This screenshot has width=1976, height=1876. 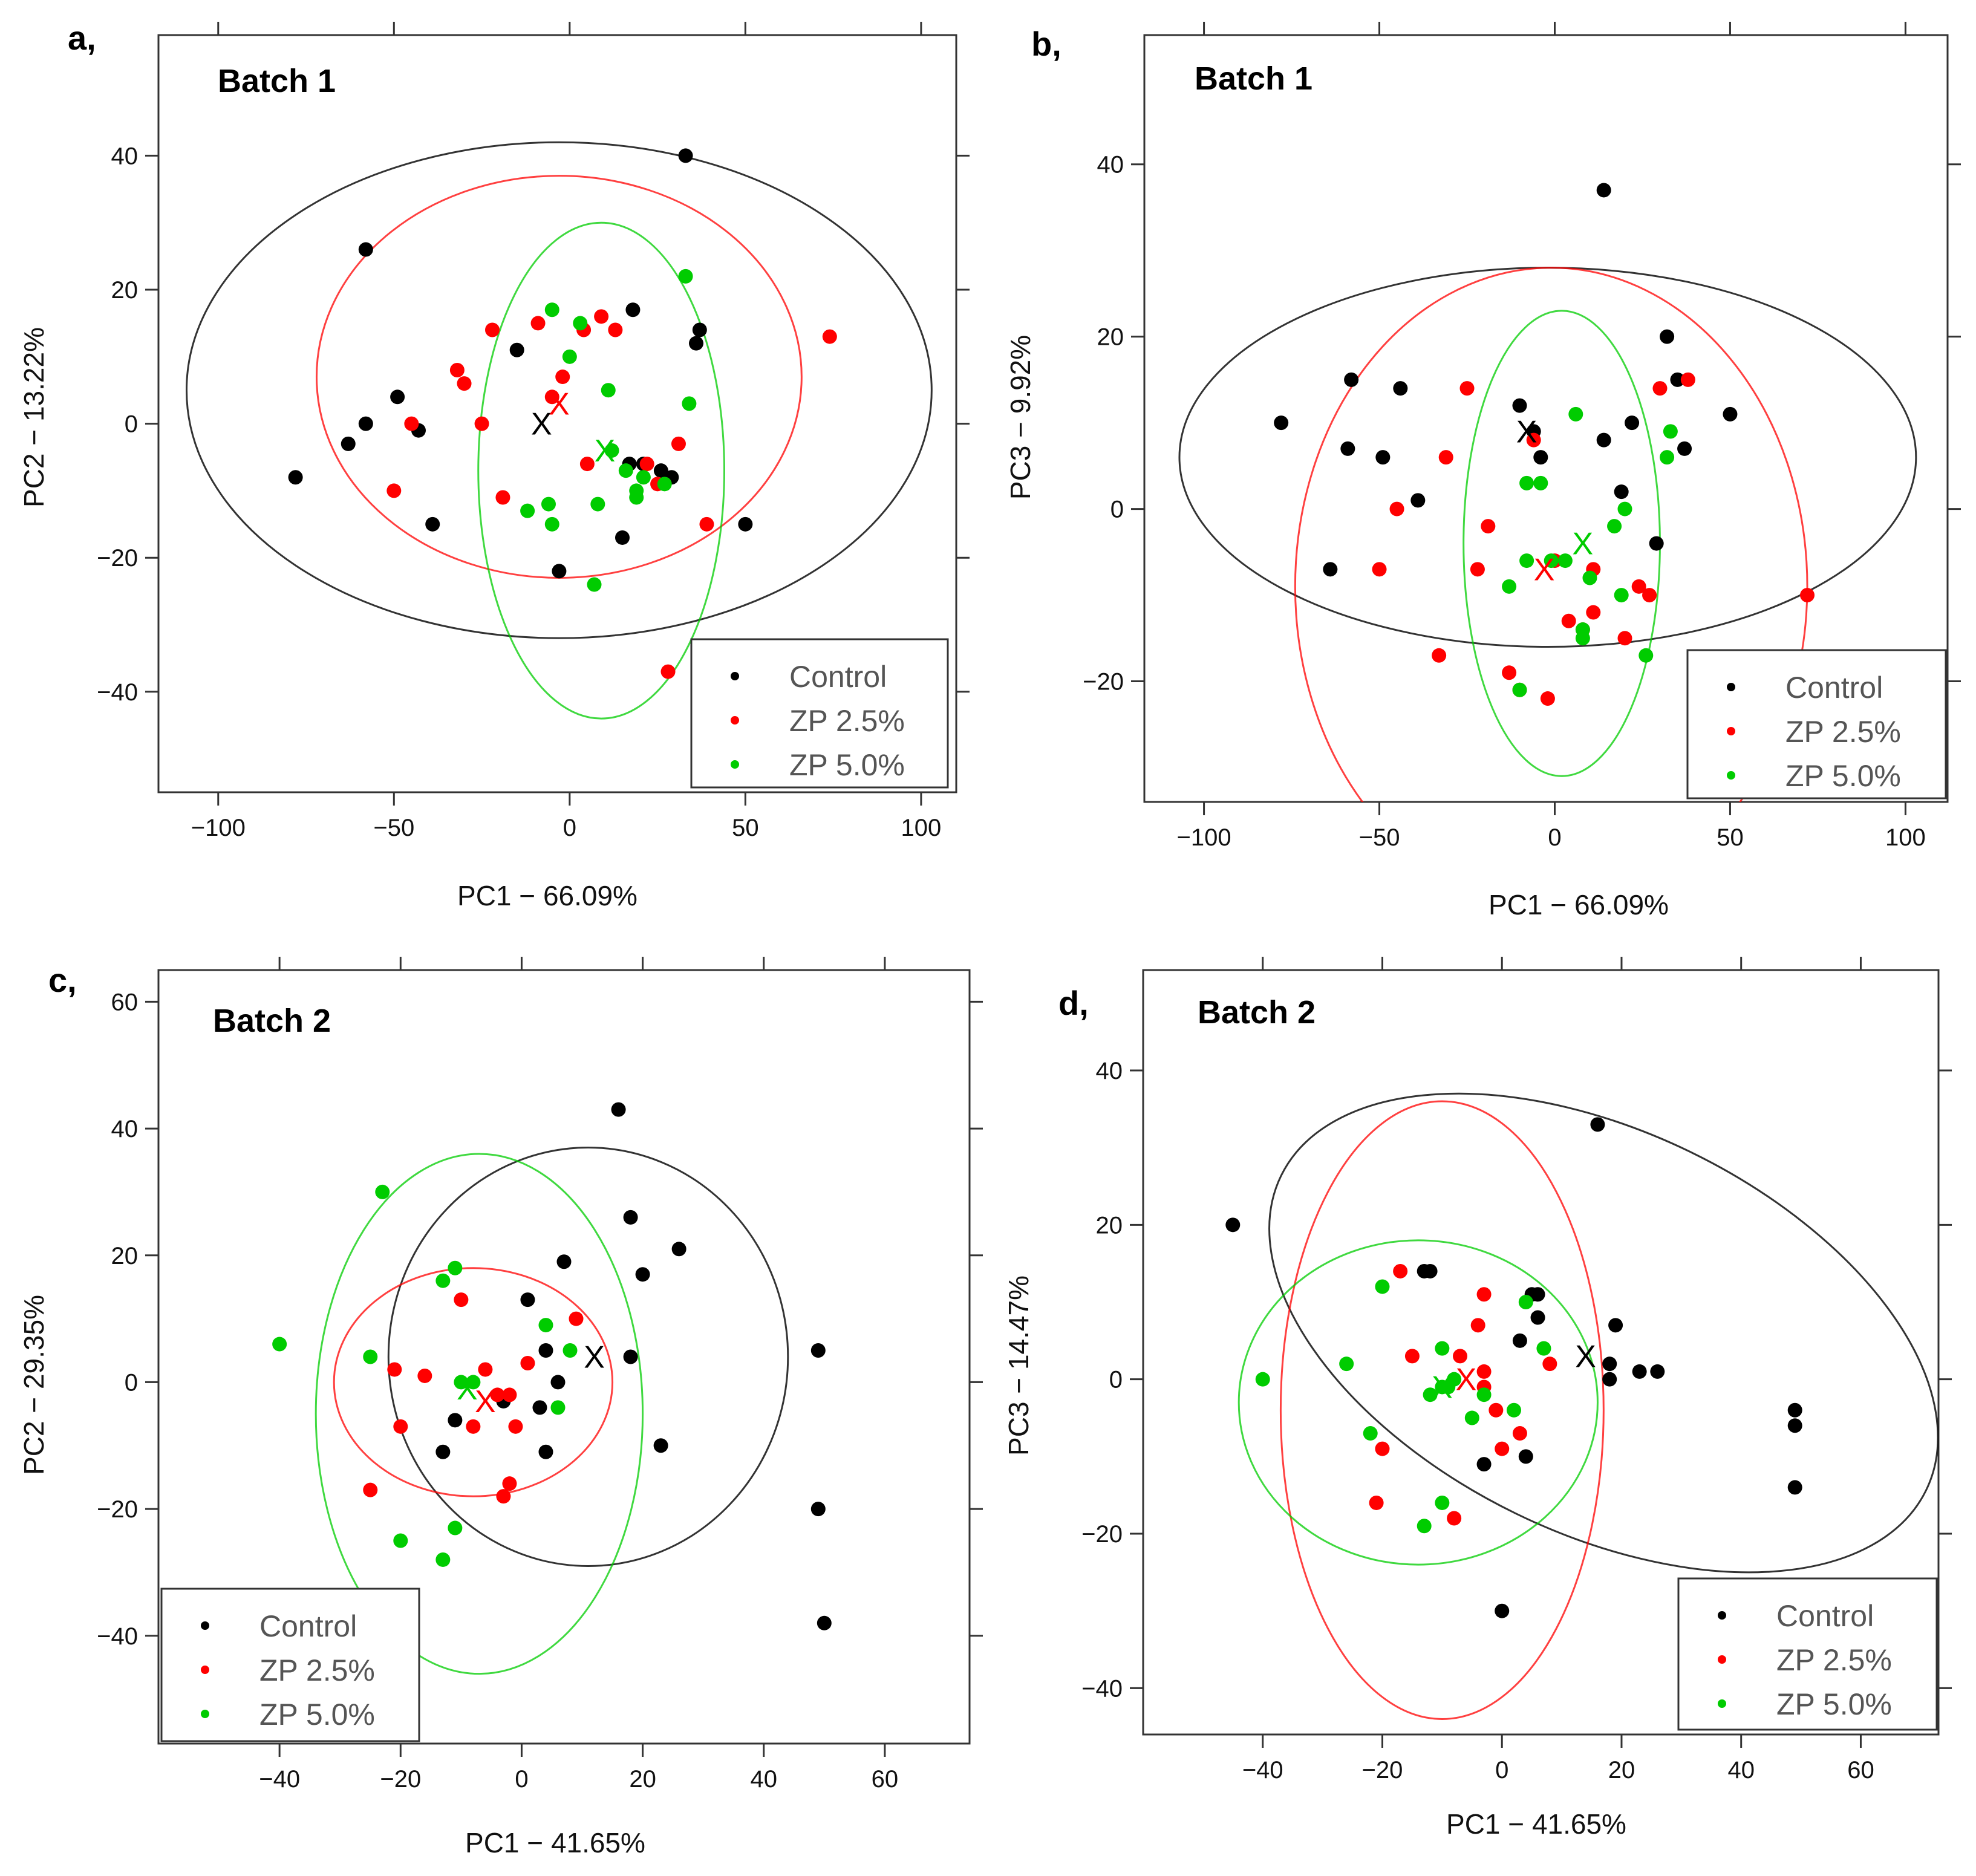 I want to click on panel-letter: a,, so click(x=82, y=38).